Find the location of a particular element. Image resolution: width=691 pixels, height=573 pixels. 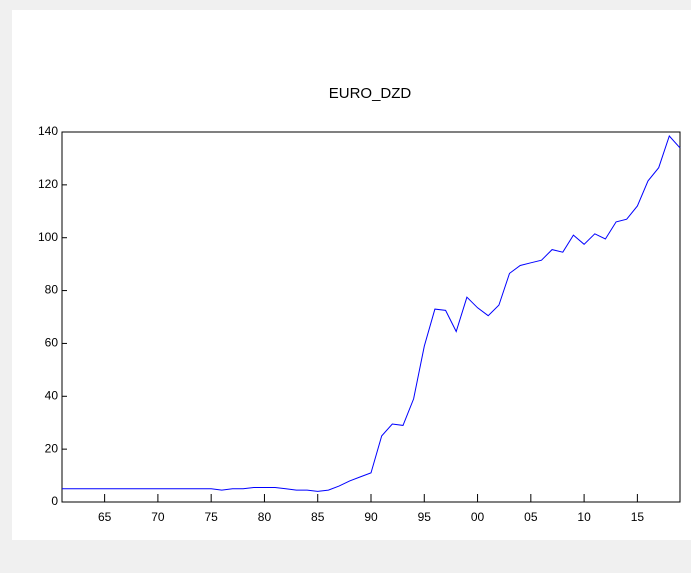

x-tick-label: 75 is located at coordinates (211, 517).